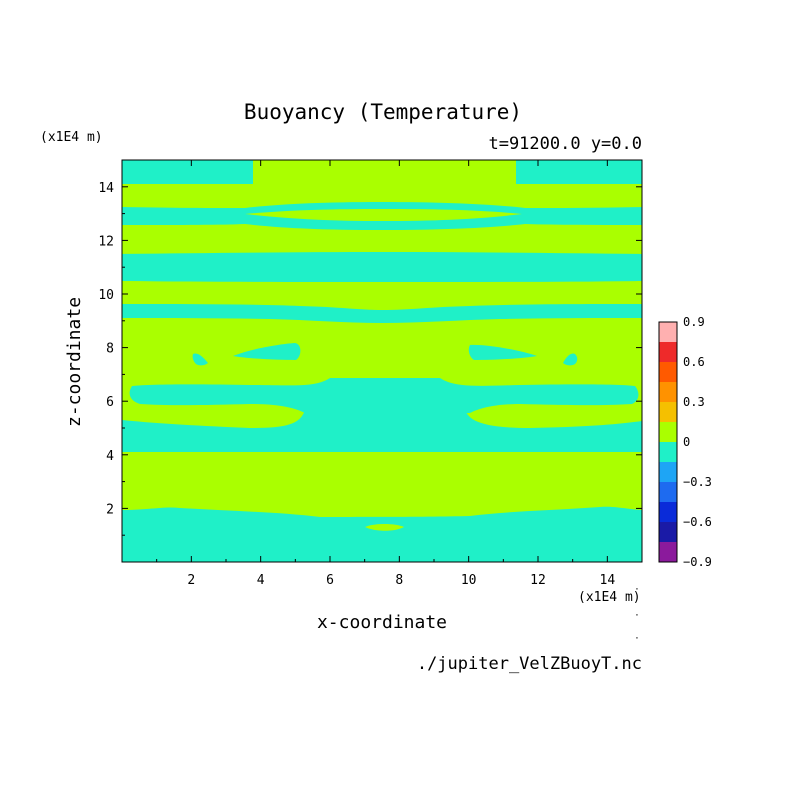 This screenshot has width=804, height=808. I want to click on y-tick-label: 10, so click(106, 295).